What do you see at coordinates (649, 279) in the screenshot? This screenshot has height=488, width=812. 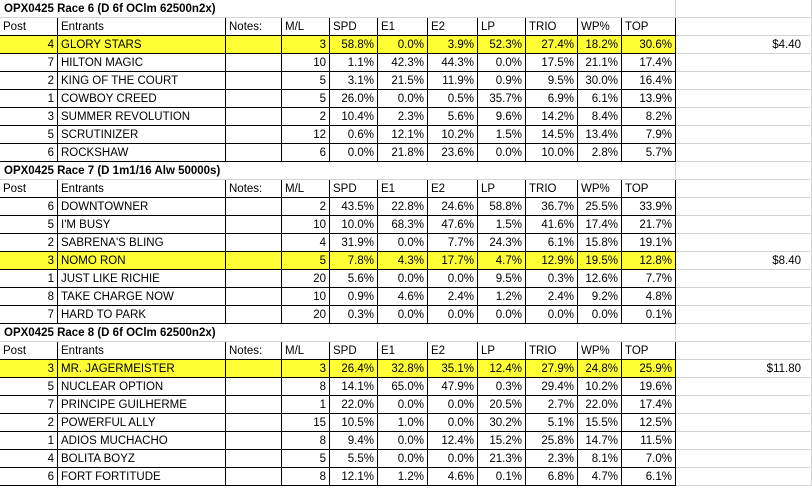 I see `cell-top: 7.7%` at bounding box center [649, 279].